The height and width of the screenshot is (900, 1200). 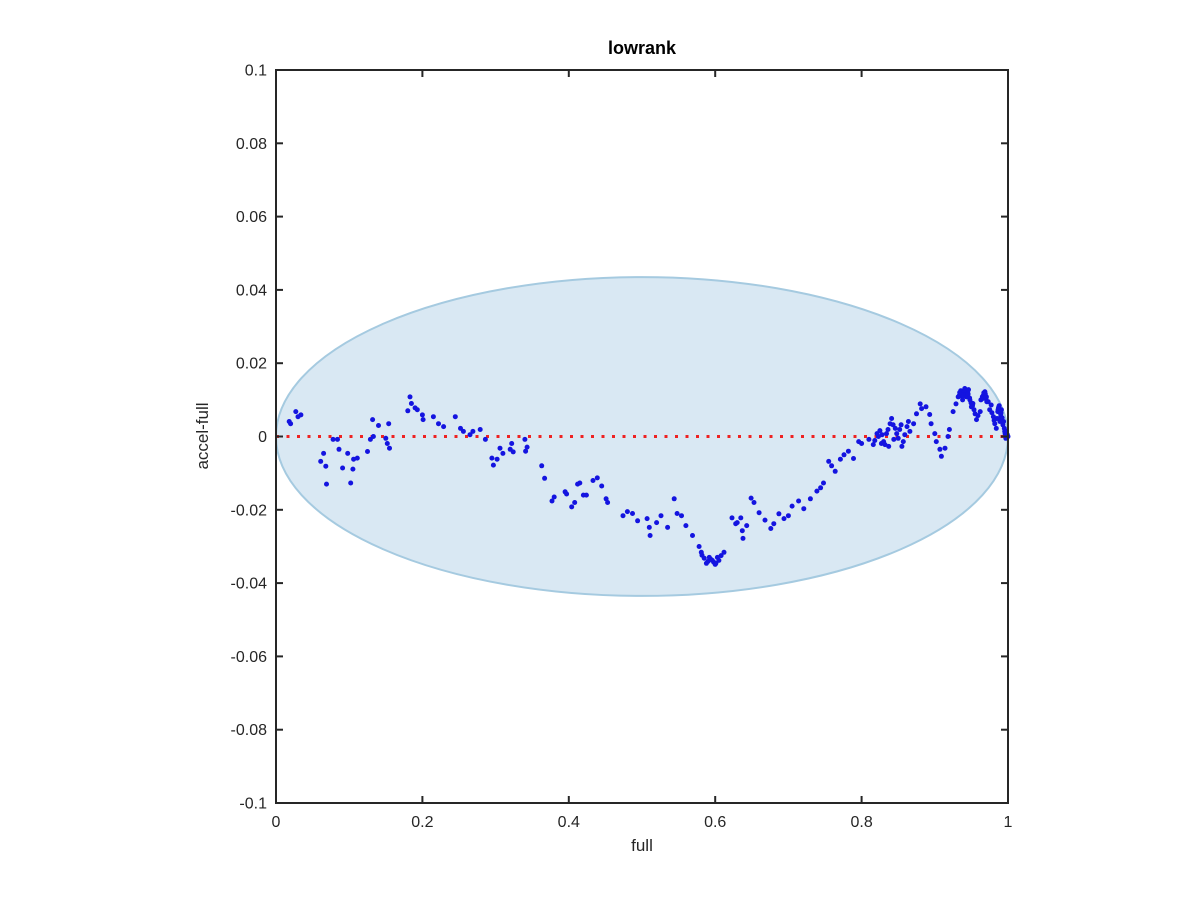 What do you see at coordinates (422, 822) in the screenshot?
I see `x-tick-label: 0.2` at bounding box center [422, 822].